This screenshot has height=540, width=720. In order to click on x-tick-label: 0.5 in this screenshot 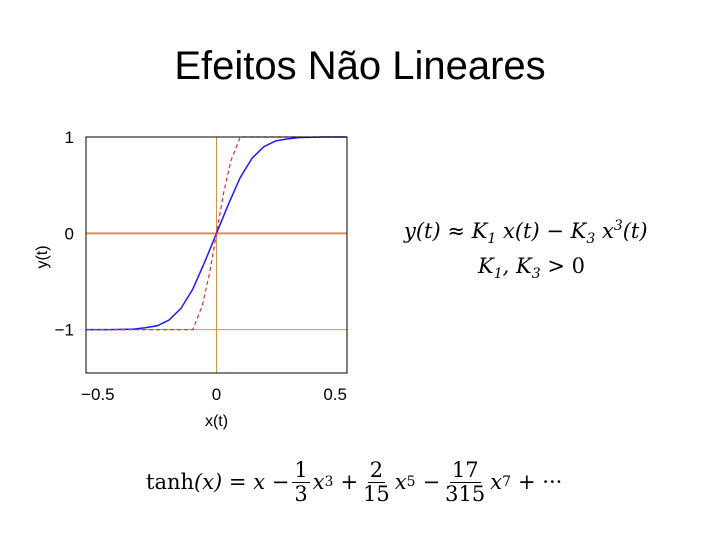, I will do `click(335, 394)`.